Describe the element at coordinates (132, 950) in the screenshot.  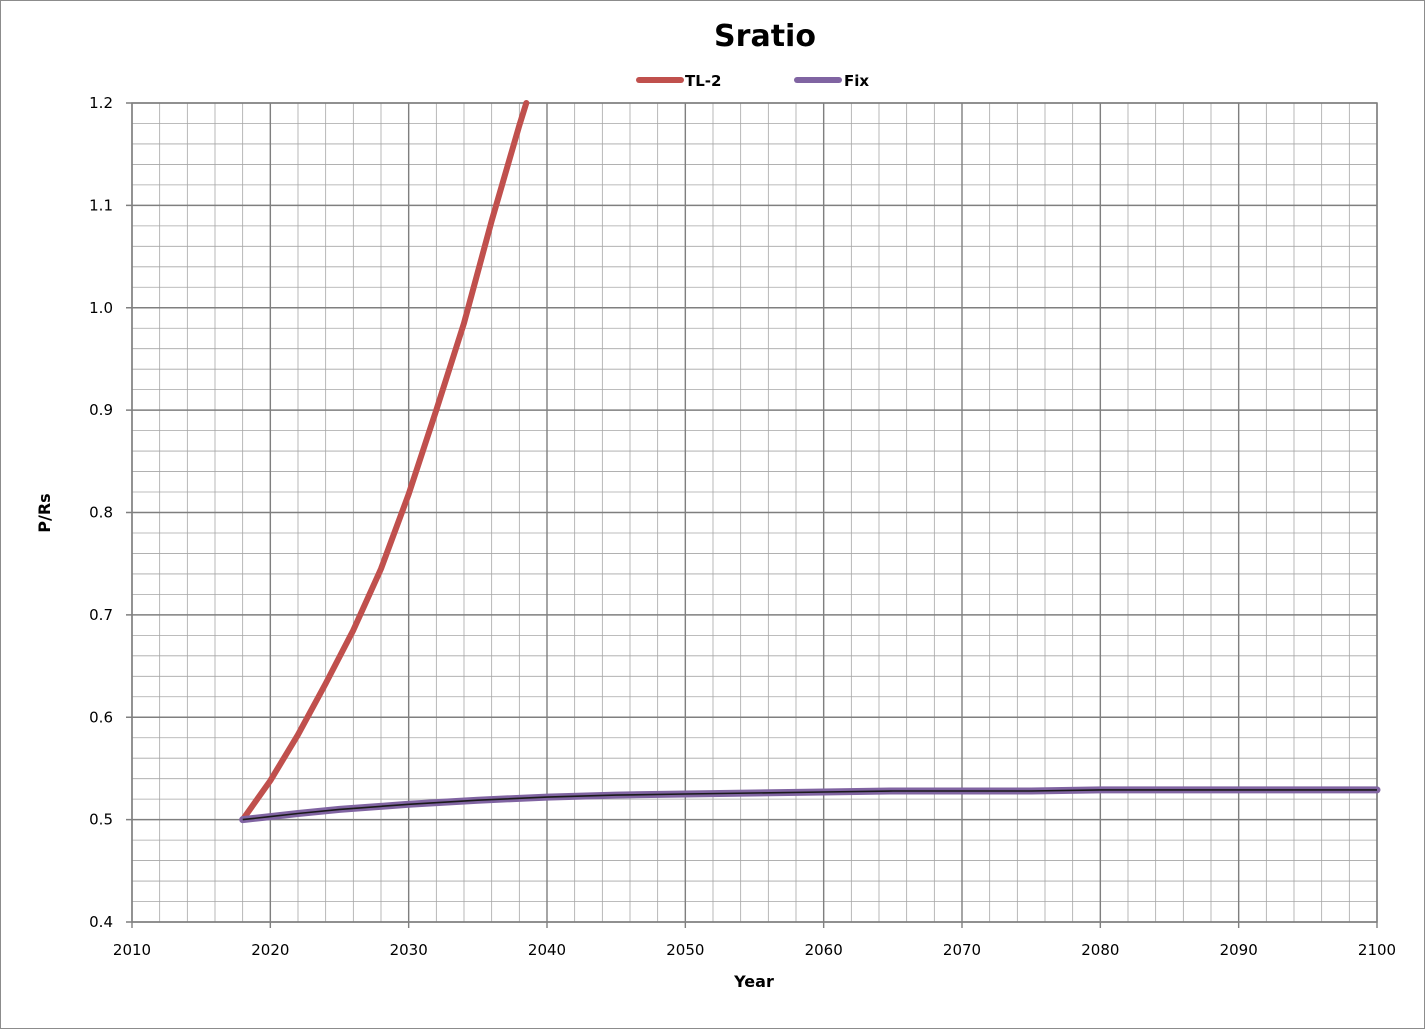
I see `x-tick-label: 2010` at that location.